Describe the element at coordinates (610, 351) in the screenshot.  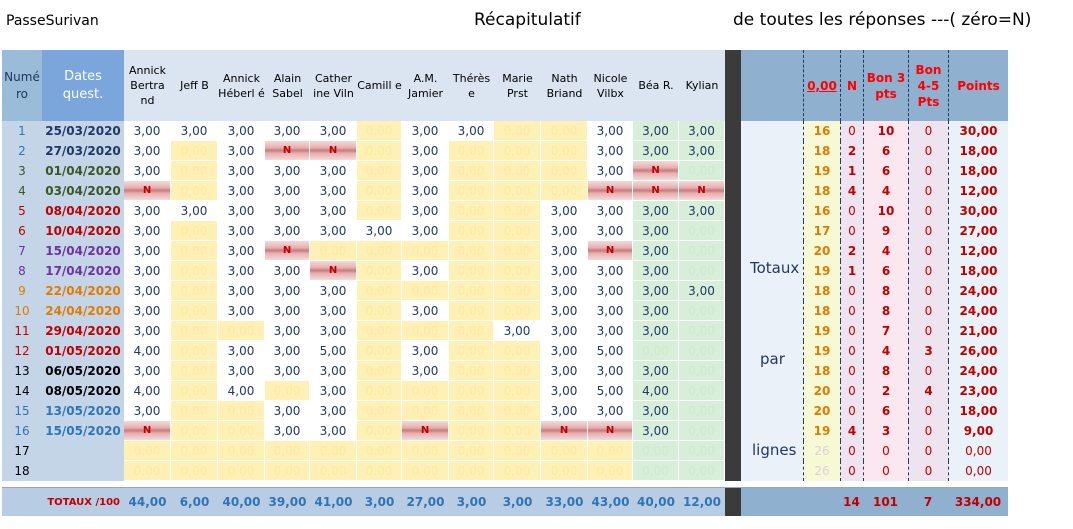
I see `score-cell: 5,00` at that location.